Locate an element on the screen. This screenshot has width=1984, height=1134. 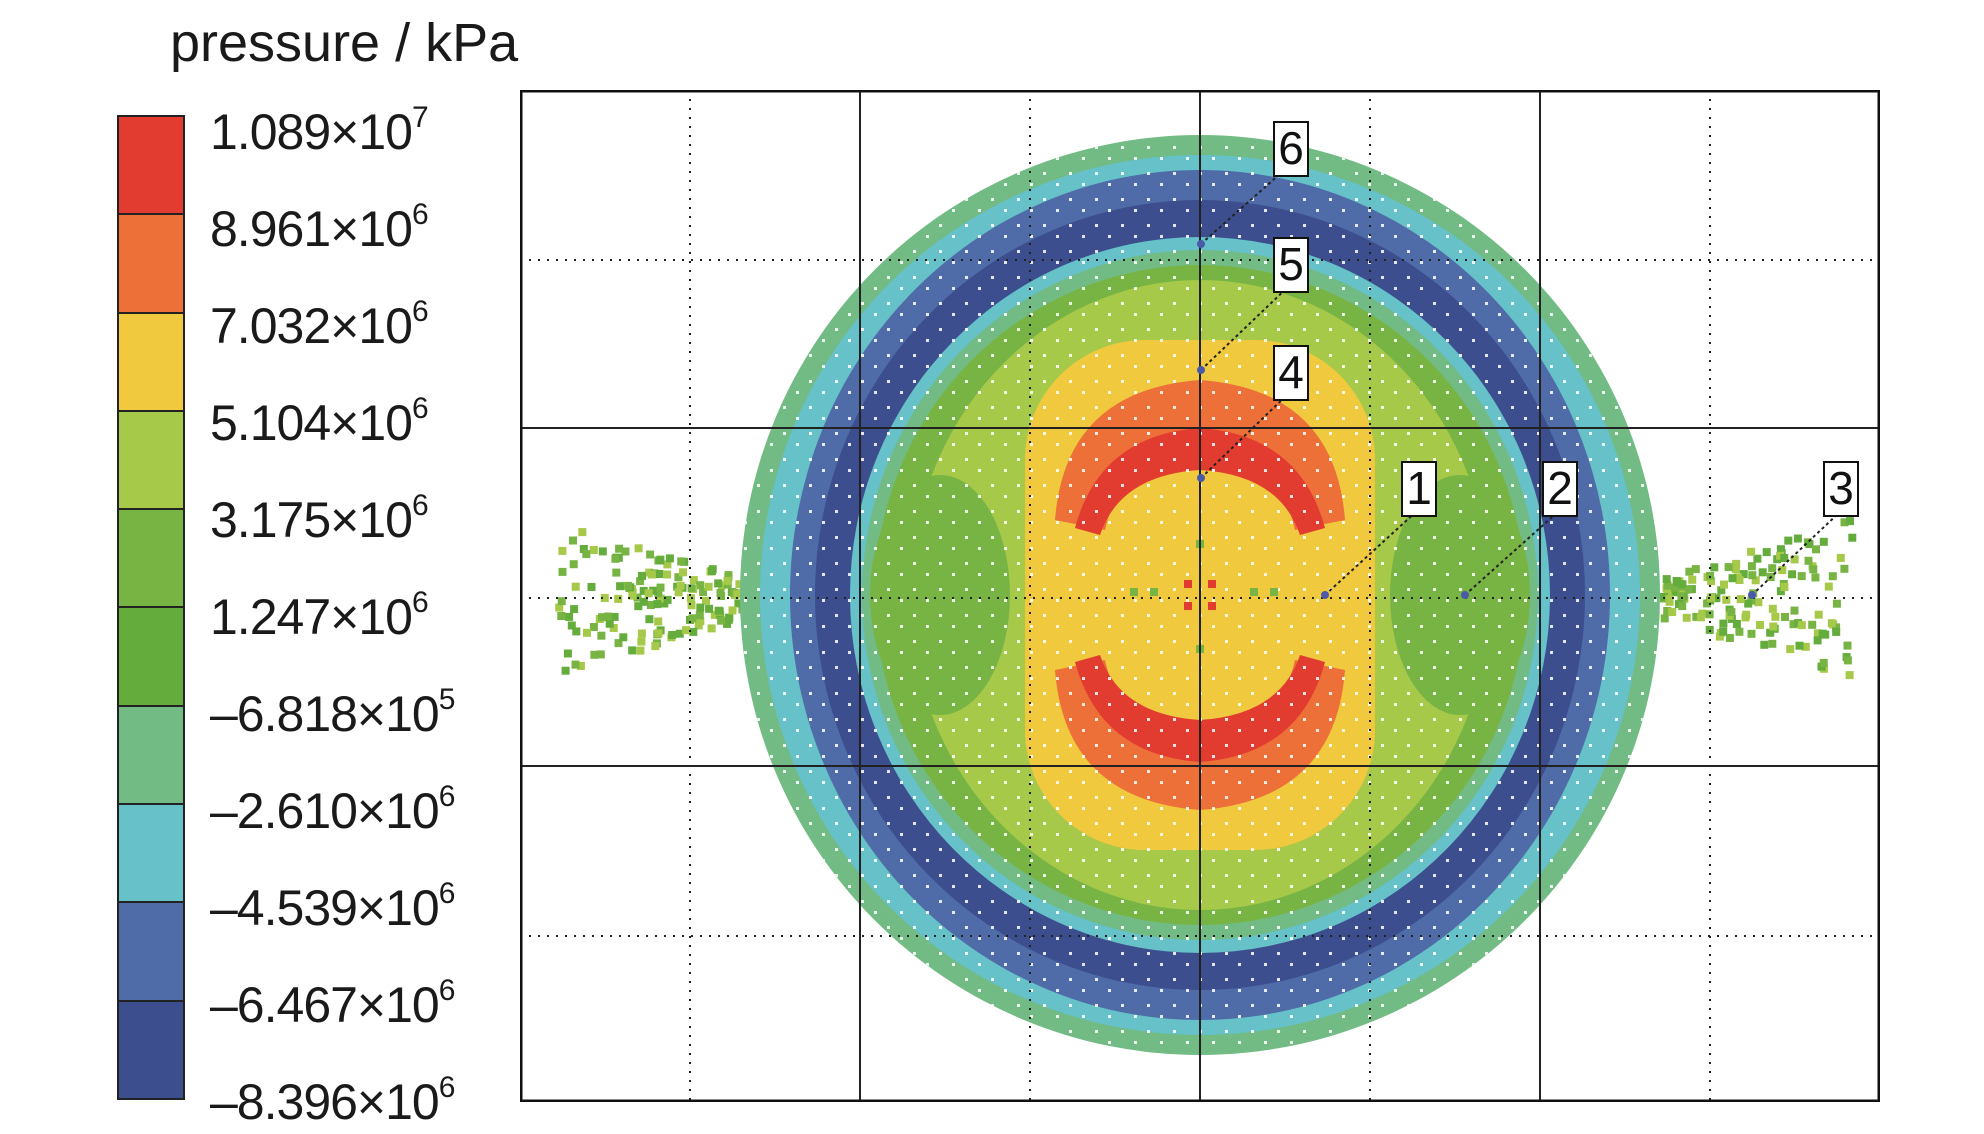
colorbar-label-11: –8.396×10⁶ is located at coordinates (332, 1101).